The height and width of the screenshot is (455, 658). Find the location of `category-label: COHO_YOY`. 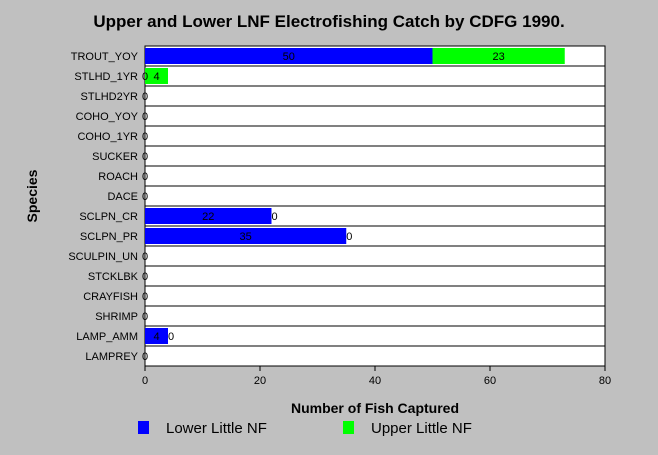

category-label: COHO_YOY is located at coordinates (107, 117).